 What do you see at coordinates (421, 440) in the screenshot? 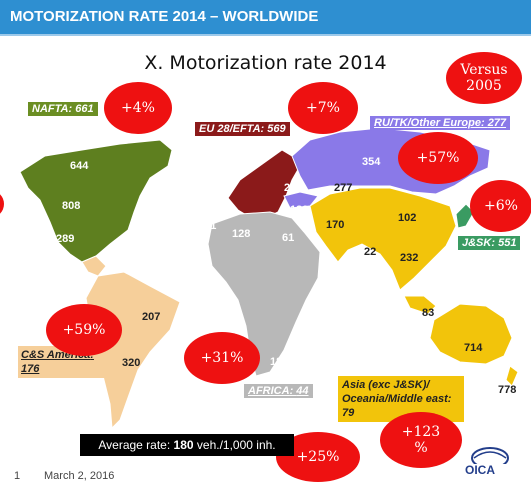
I see `change-asia: +123 %` at bounding box center [421, 440].